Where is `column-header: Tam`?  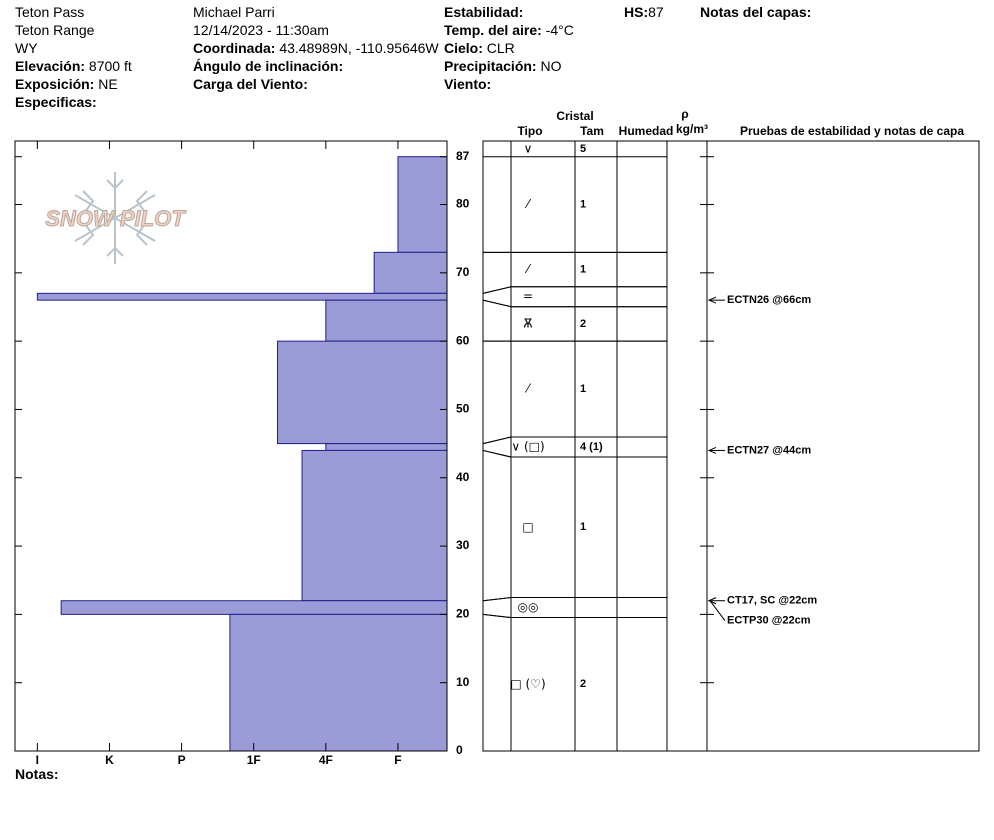 column-header: Tam is located at coordinates (592, 131).